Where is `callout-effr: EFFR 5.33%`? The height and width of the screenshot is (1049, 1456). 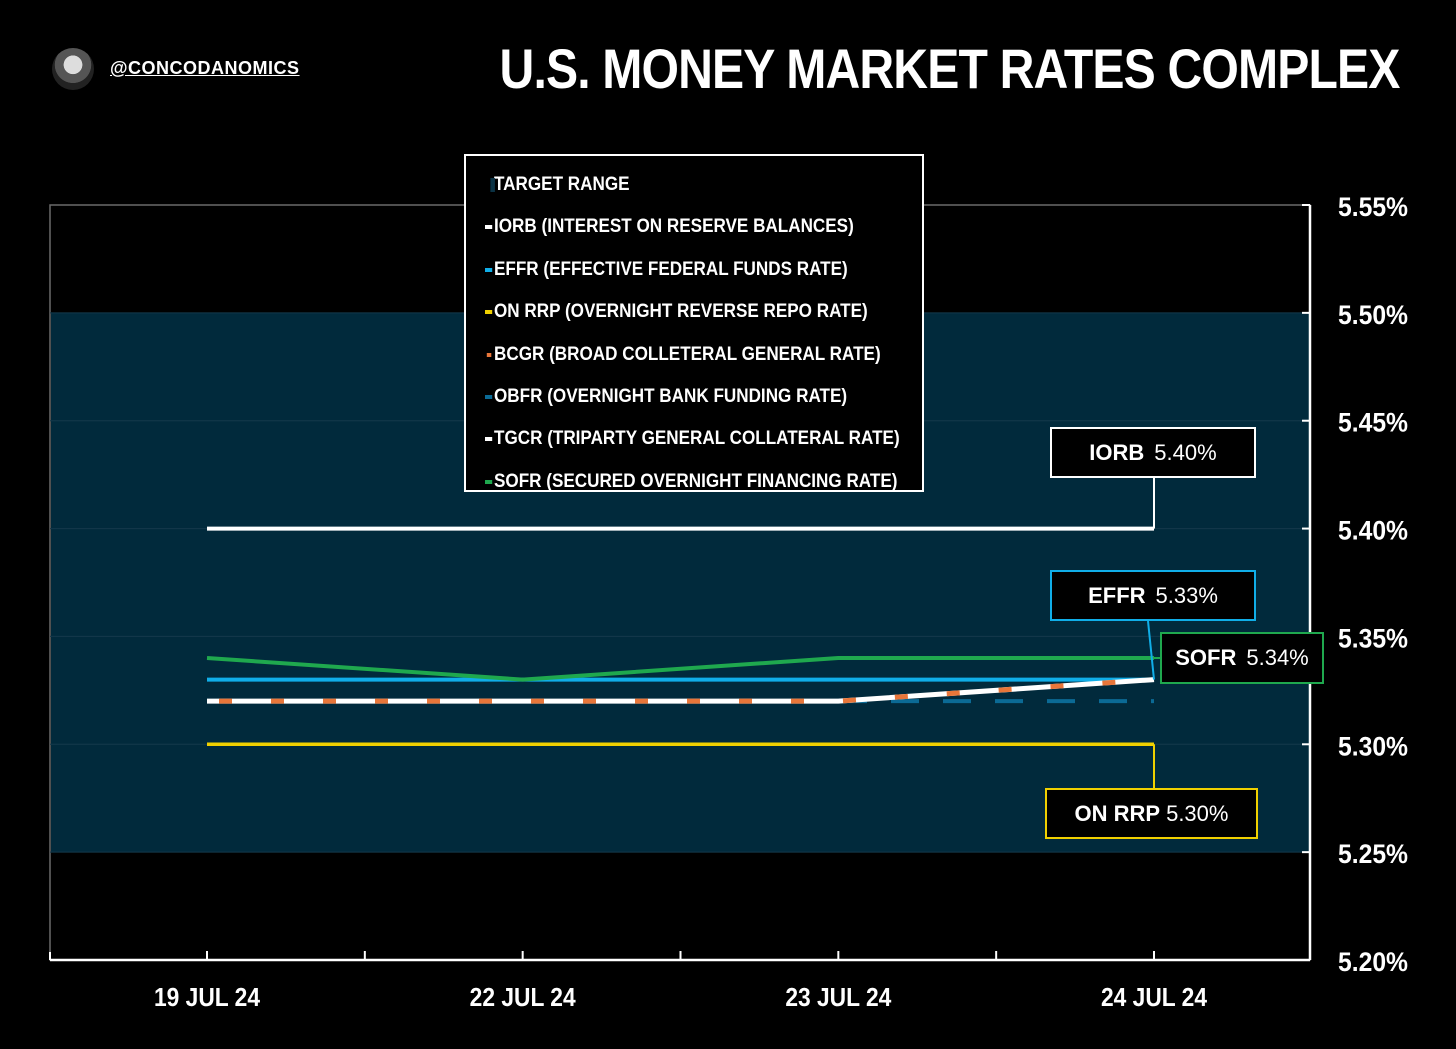
callout-effr: EFFR 5.33% is located at coordinates (1153, 595).